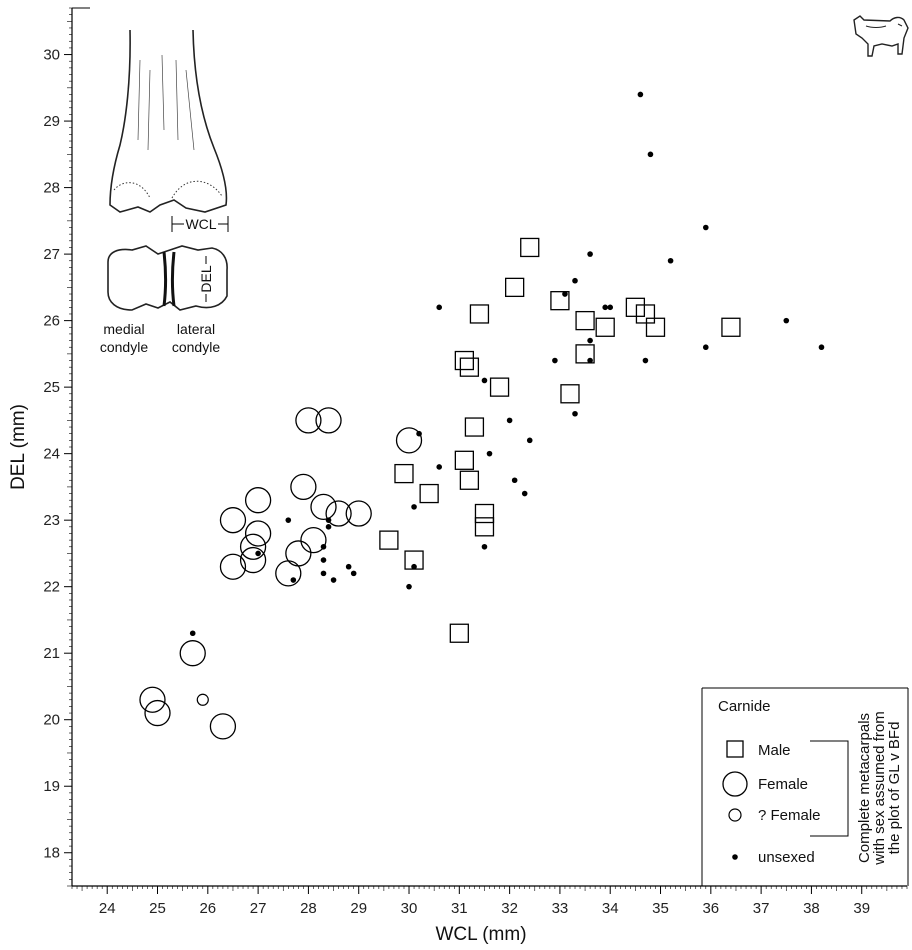 Image resolution: width=912 pixels, height=950 pixels. What do you see at coordinates (881, 36) in the screenshot?
I see `cattle-icon-outline` at bounding box center [881, 36].